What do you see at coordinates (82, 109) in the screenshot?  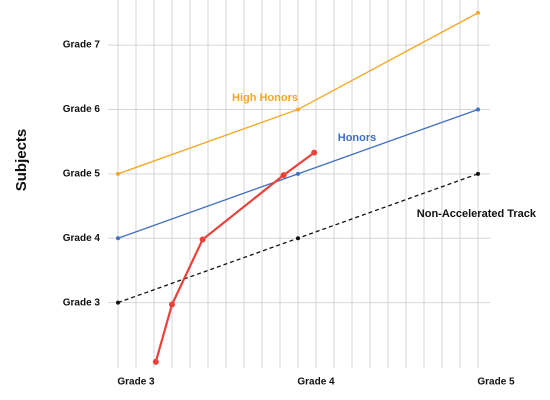 I see `y-tick-label: Grade 6` at bounding box center [82, 109].